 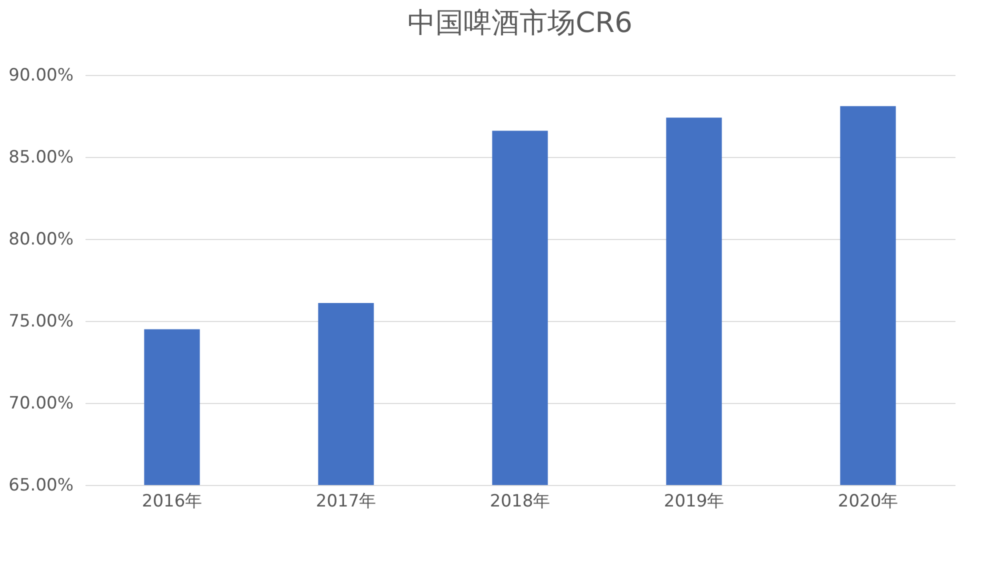 I want to click on chart-title: 中国啤酒市场CR6, so click(x=520, y=22).